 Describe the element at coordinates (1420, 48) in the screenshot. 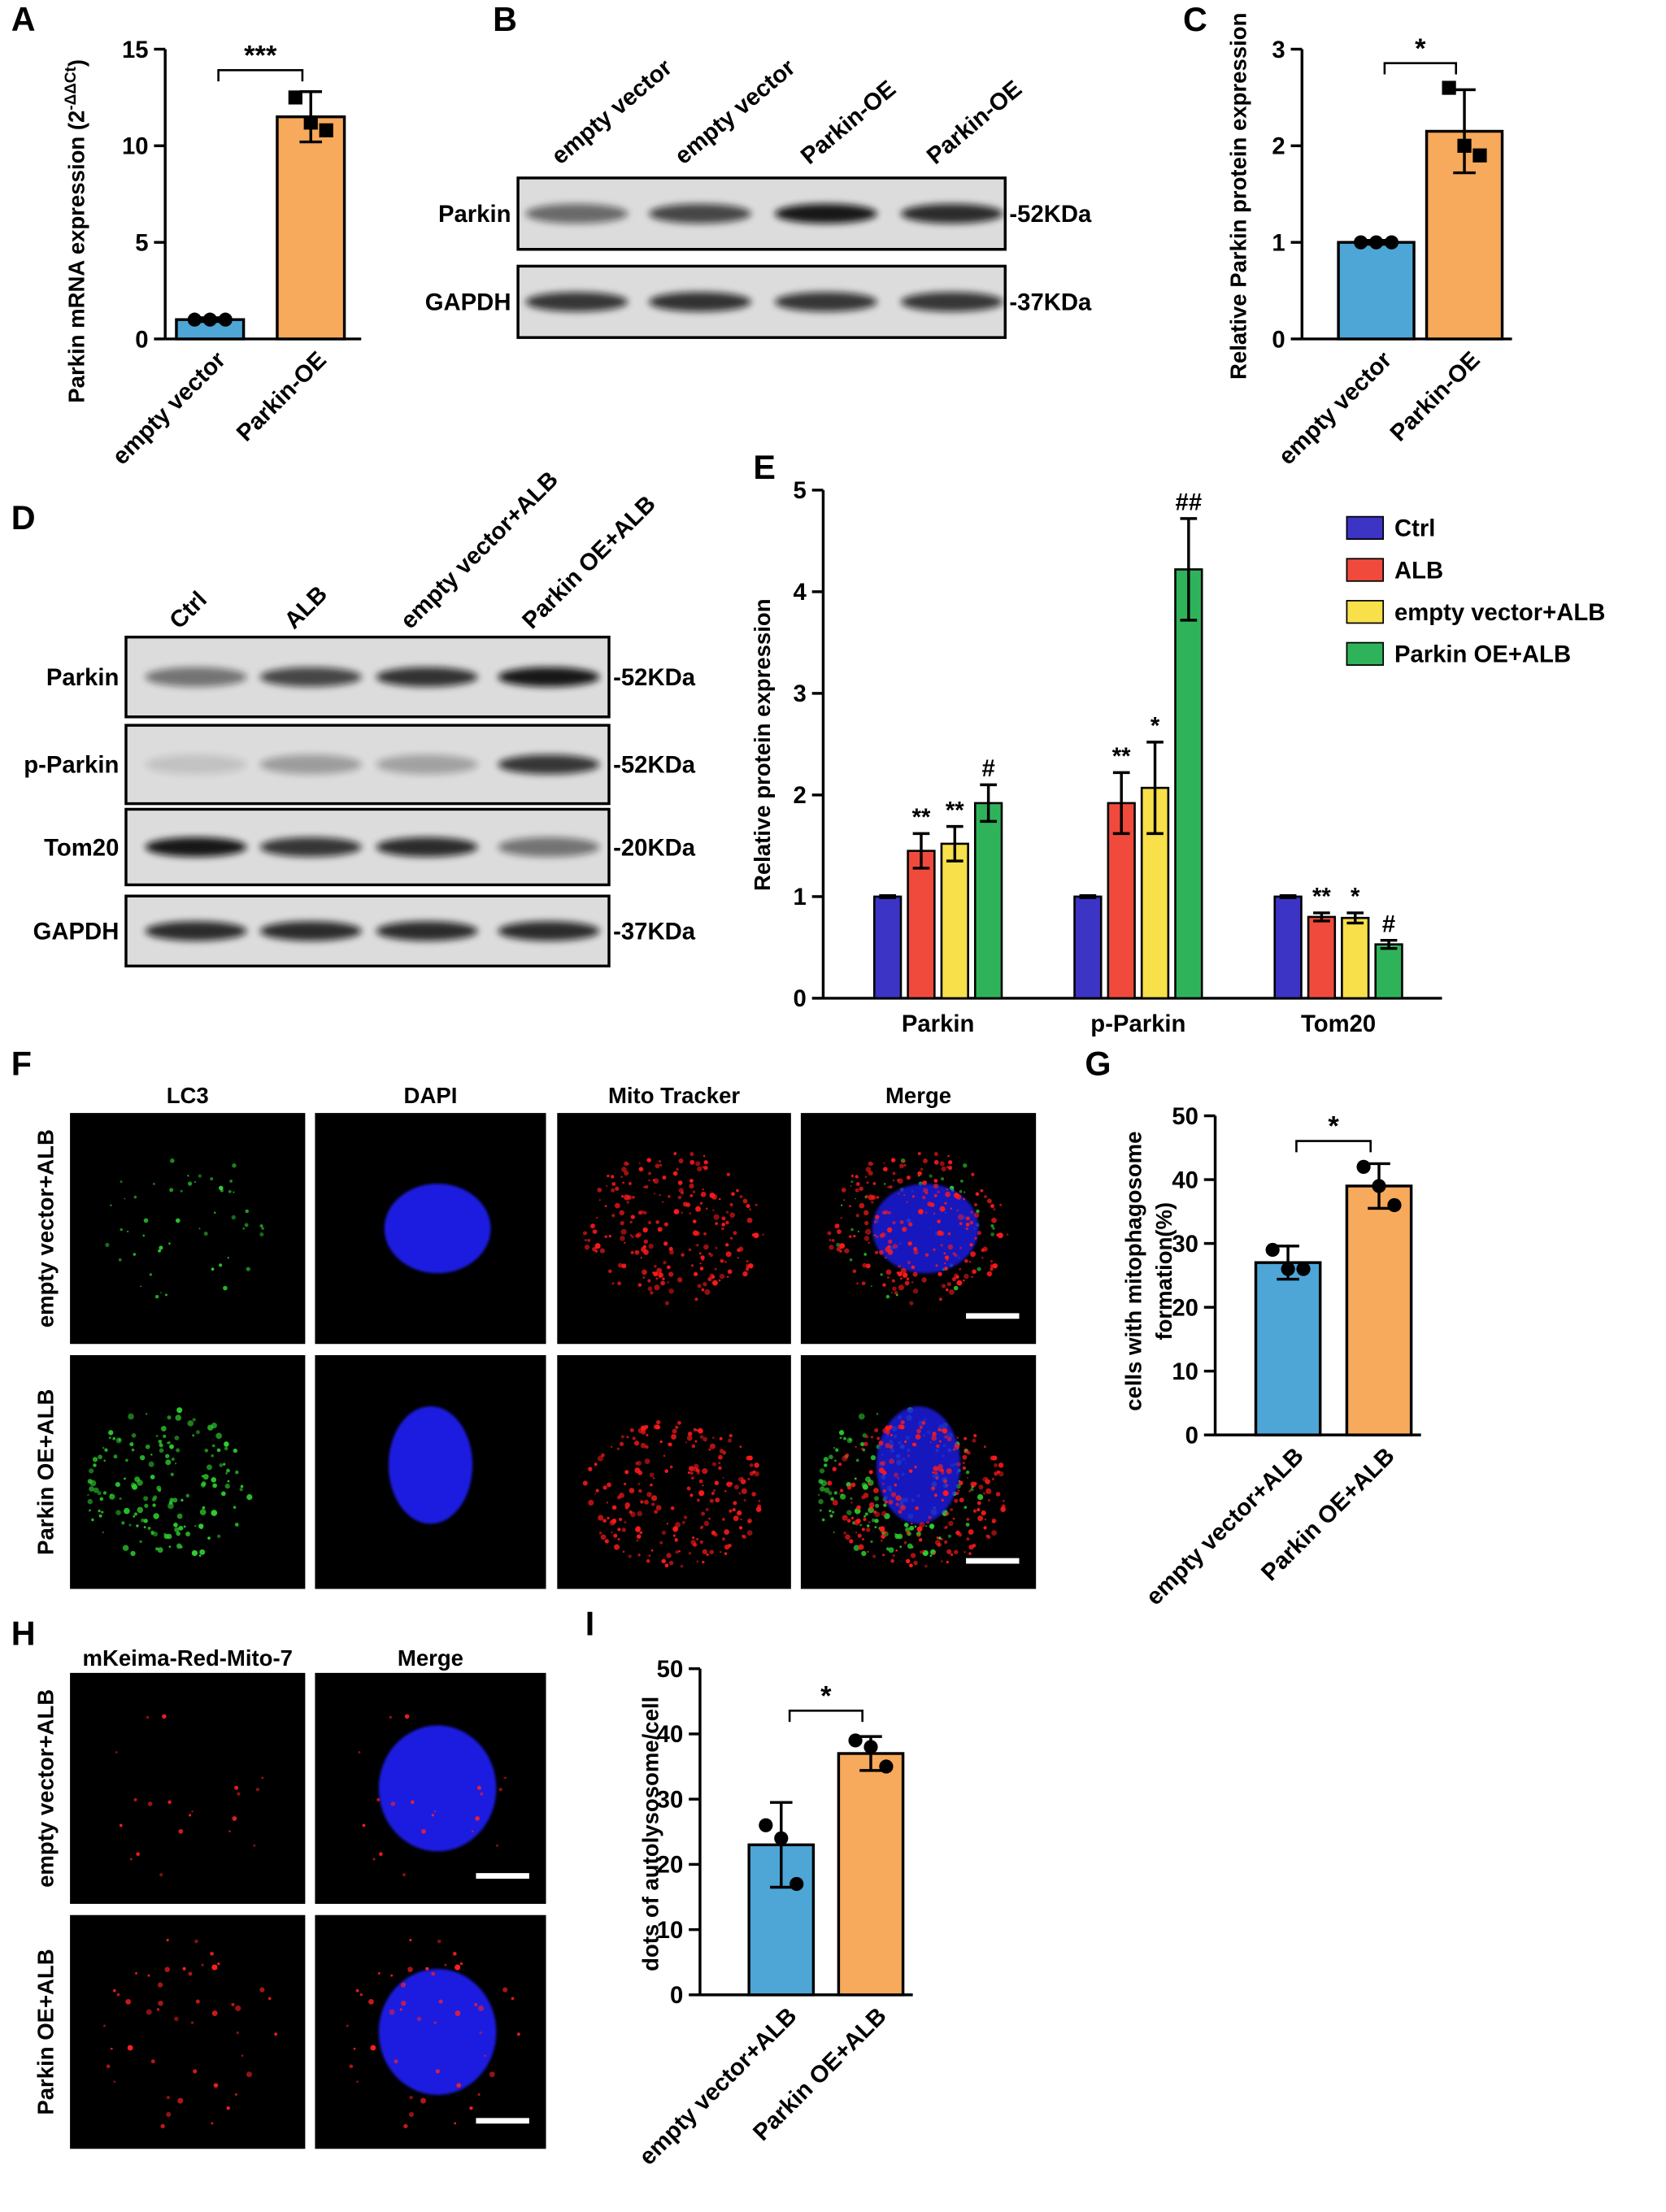

I see `significance: *` at that location.